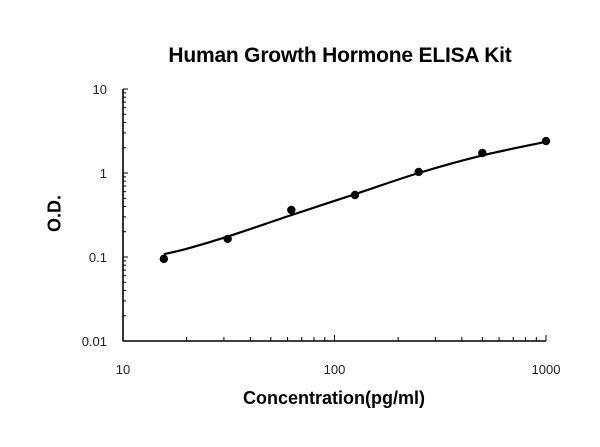  I want to click on y-tick-label: 10, so click(100, 89).